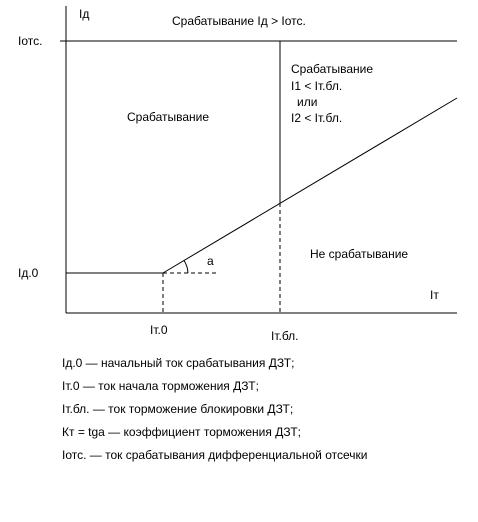  What do you see at coordinates (84, 14) in the screenshot?
I see `y-label: Iд` at bounding box center [84, 14].